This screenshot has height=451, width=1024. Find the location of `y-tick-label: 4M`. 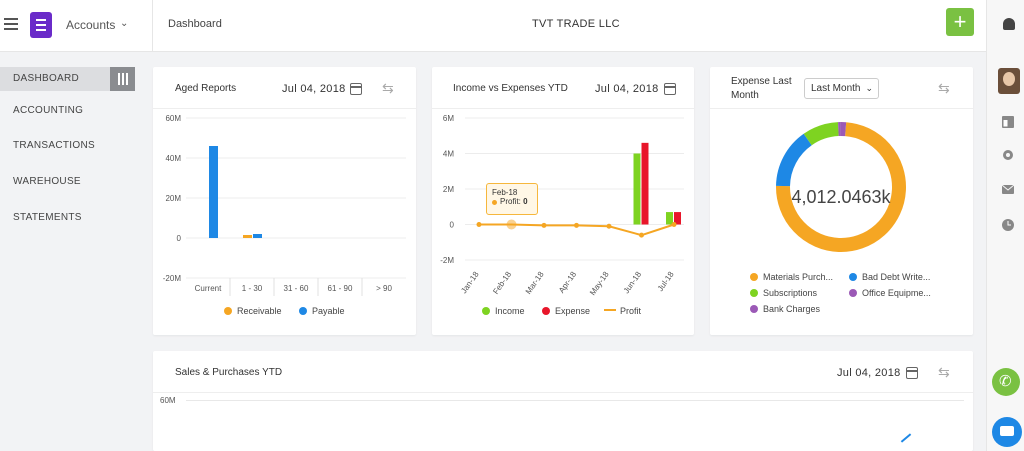

y-tick-label: 4M is located at coordinates (448, 154).